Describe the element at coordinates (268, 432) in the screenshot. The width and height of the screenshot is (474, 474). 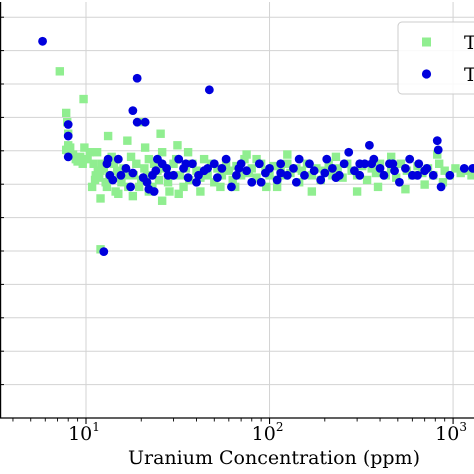
I see `x-tick-label: 10²` at that location.